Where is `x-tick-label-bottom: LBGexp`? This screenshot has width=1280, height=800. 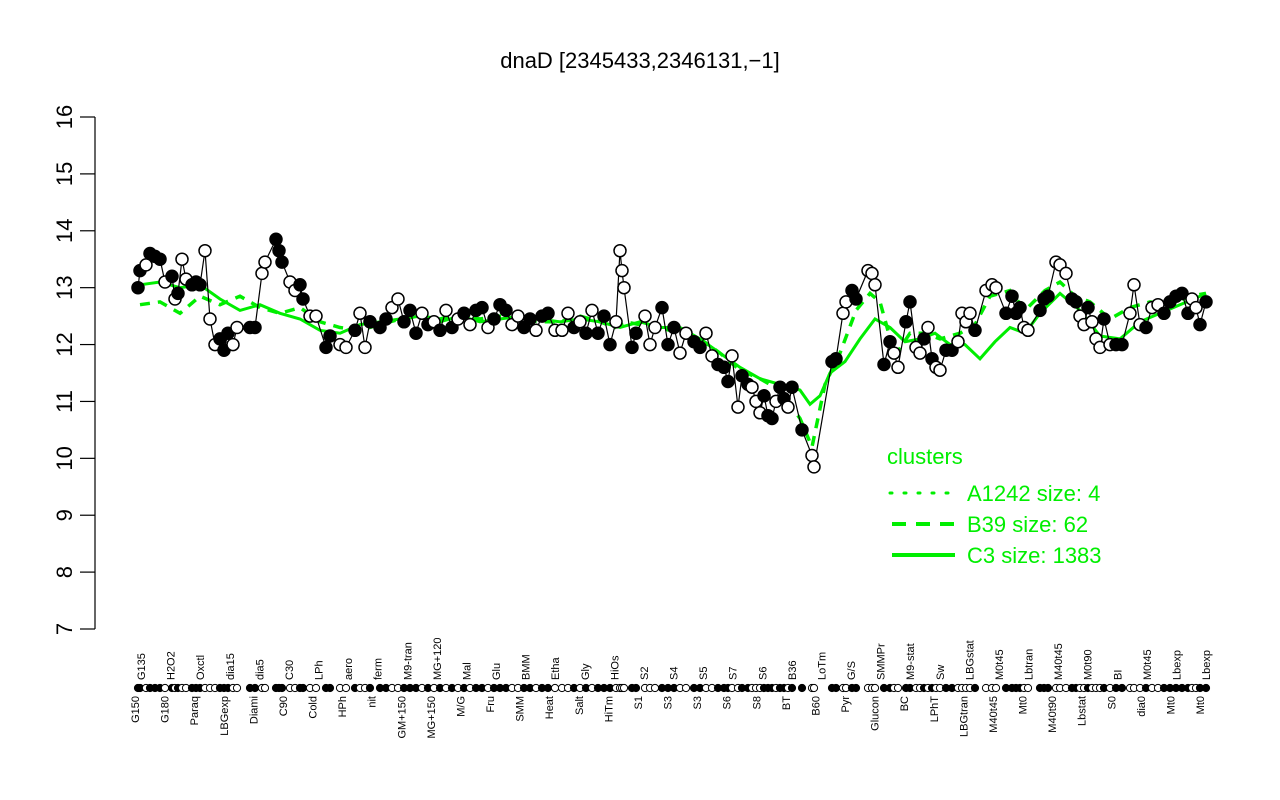
x-tick-label-bottom: LBGexp is located at coordinates (225, 716).